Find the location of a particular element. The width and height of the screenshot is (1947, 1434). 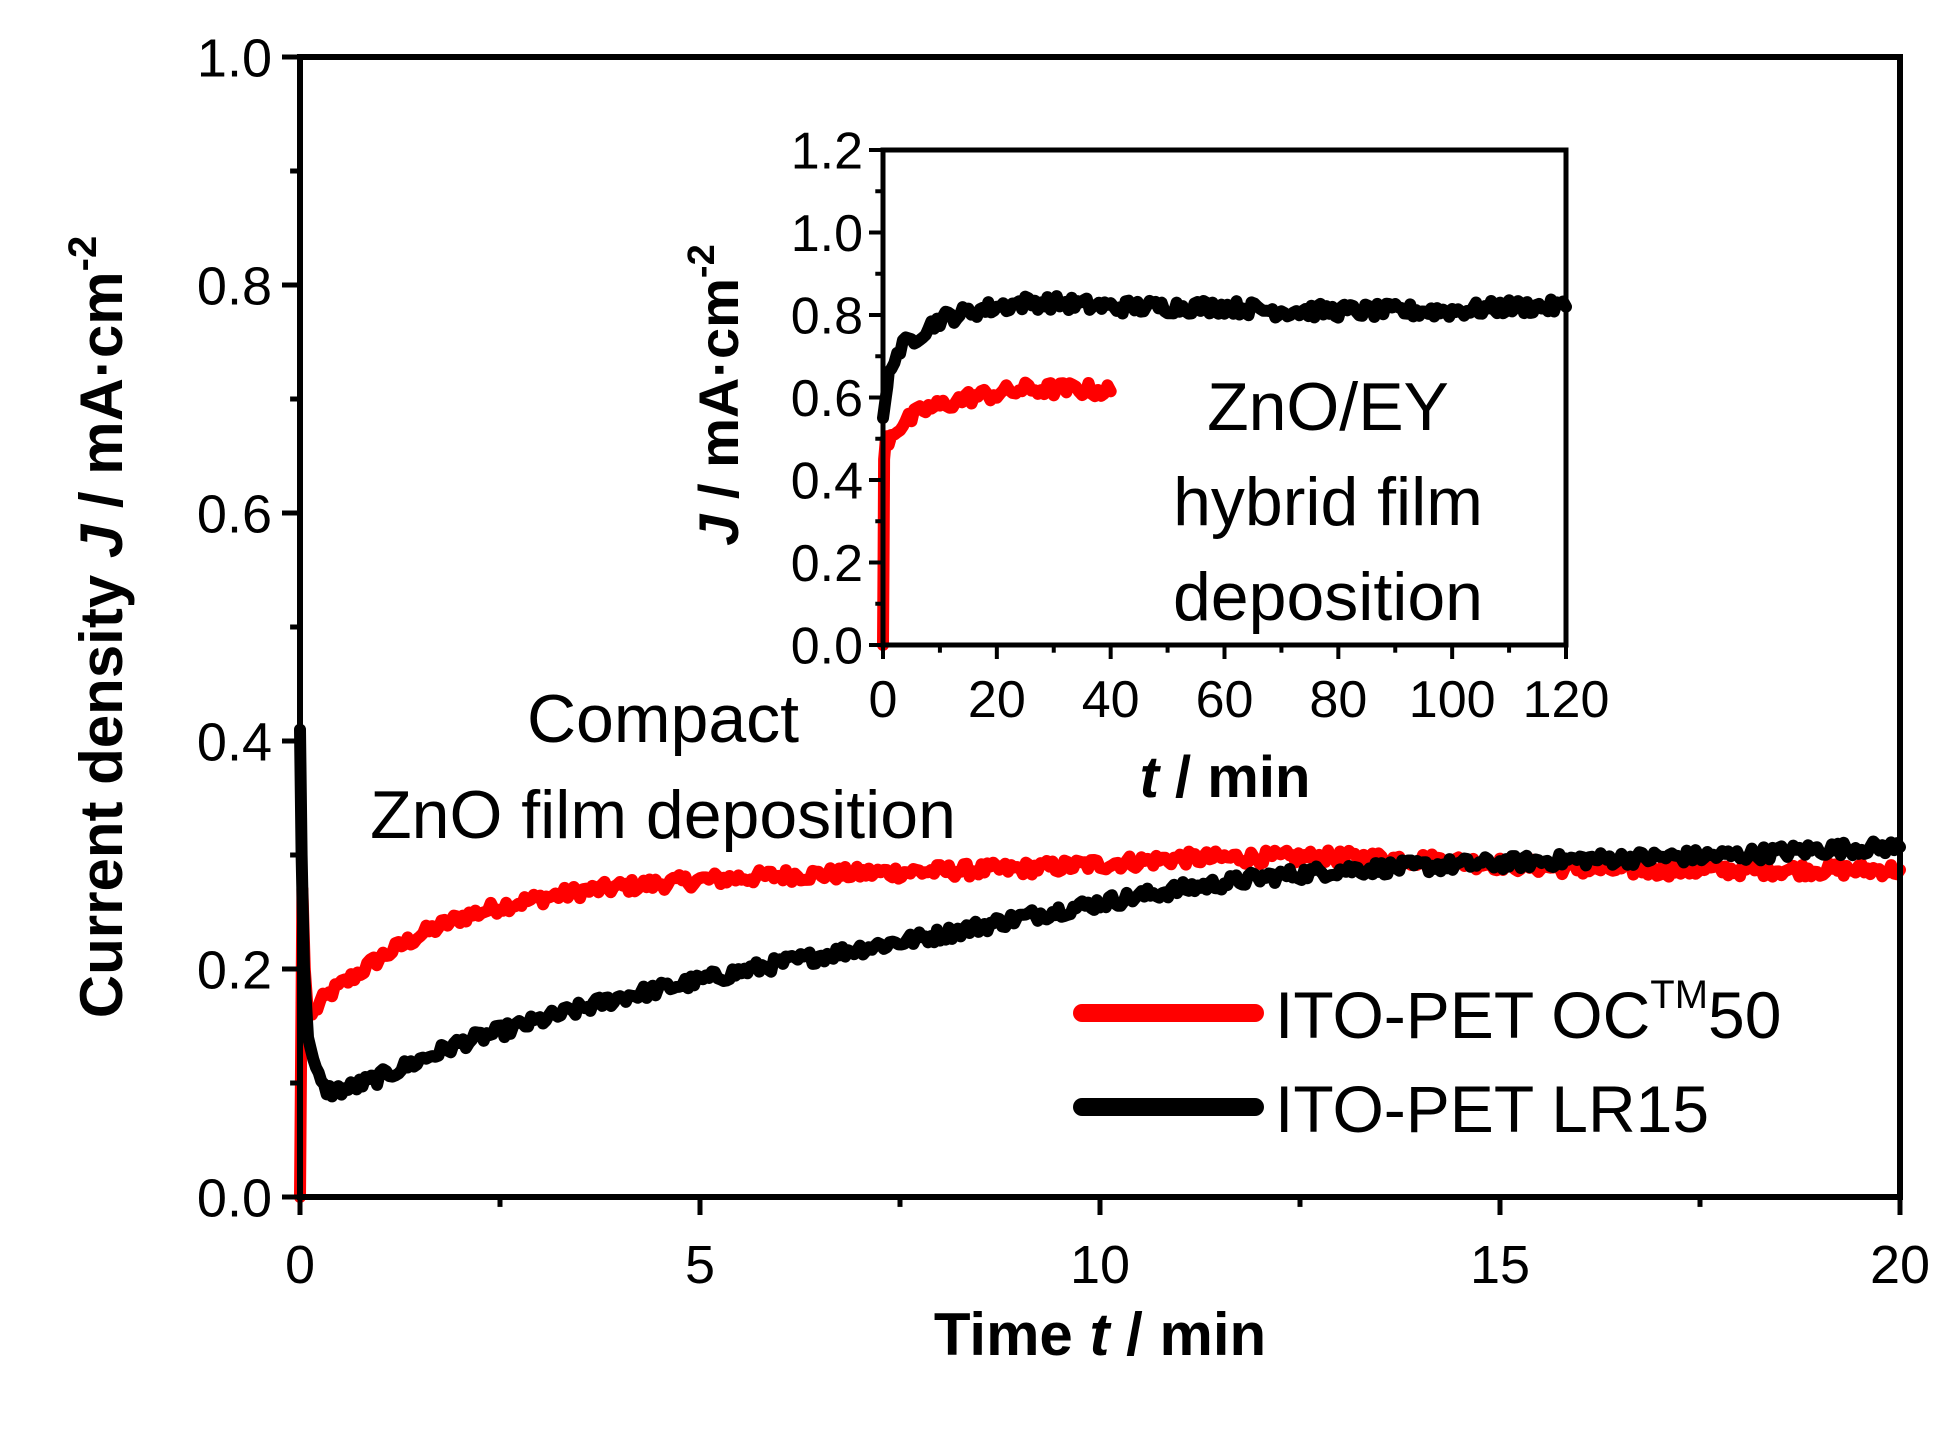

legend-label-octm50-text: ITO-PET OC is located at coordinates (1462, 1015).